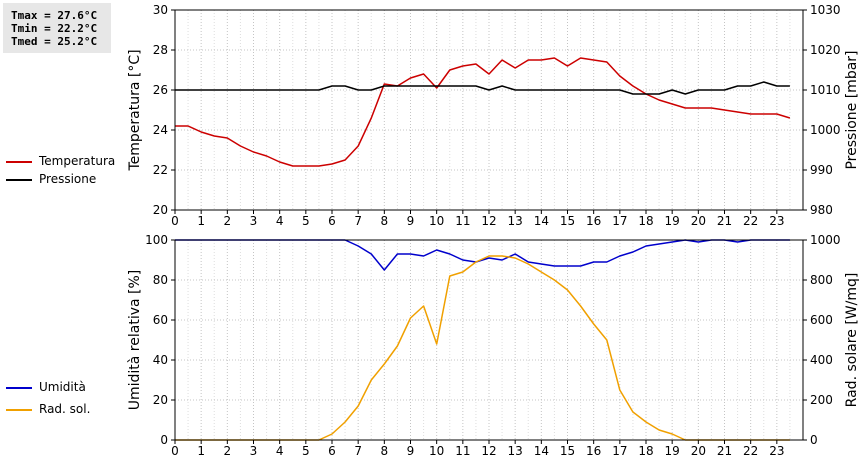  Describe the element at coordinates (160, 280) in the screenshot. I see `y-left-tick-label: 80` at that location.